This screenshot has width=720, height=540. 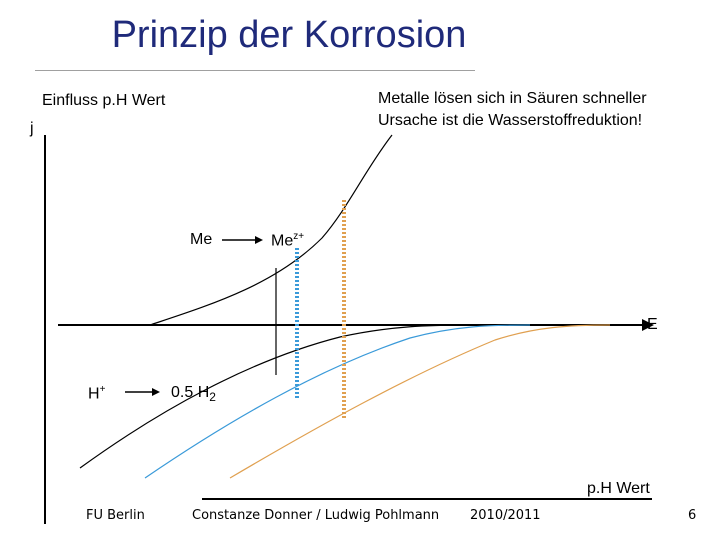 What do you see at coordinates (32, 128) in the screenshot?
I see `y-axis-label: j` at bounding box center [32, 128].